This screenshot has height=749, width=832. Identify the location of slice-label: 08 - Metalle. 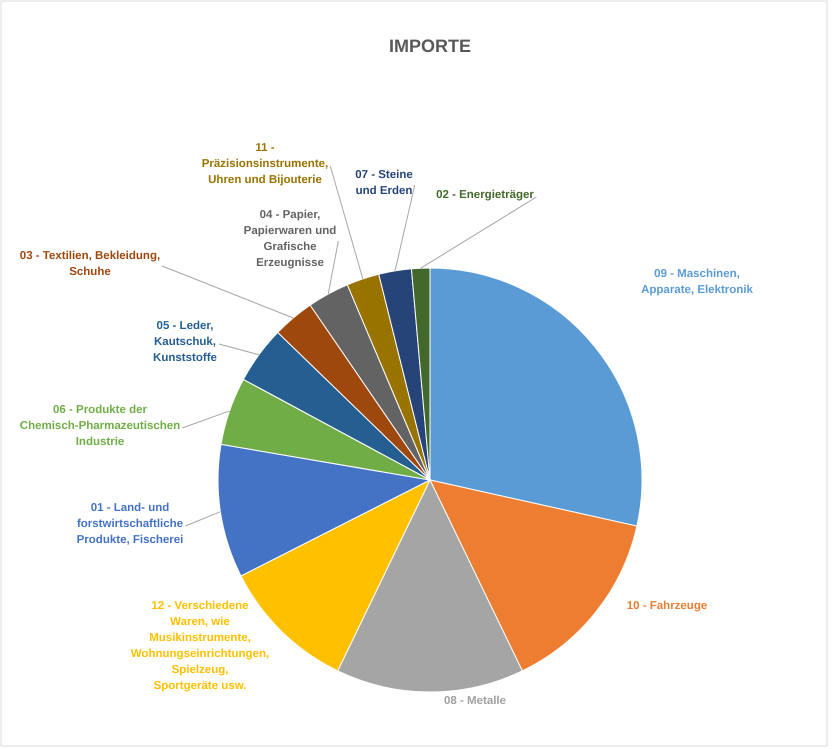
(475, 701).